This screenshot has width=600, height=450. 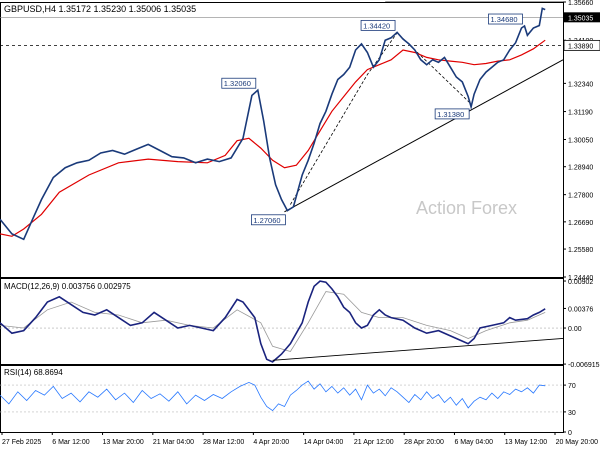 What do you see at coordinates (271, 442) in the screenshot?
I see `x-tick-label: 4 Apr 20:00` at bounding box center [271, 442].